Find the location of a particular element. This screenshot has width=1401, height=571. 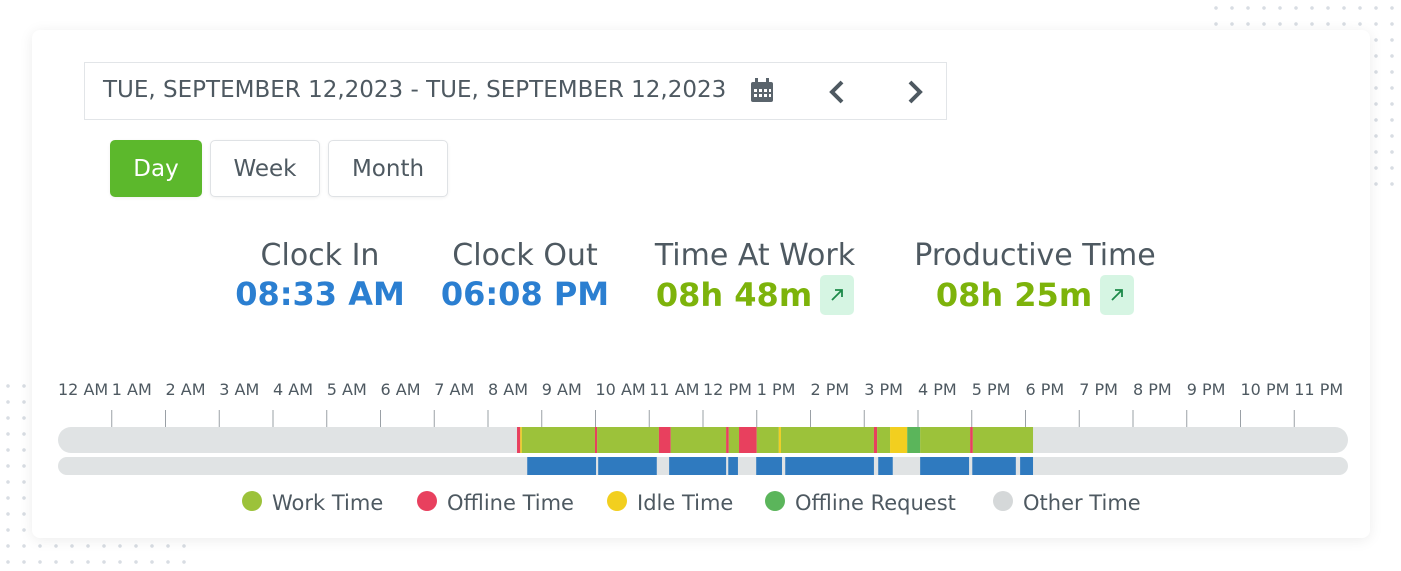

hour-label: 12 PM is located at coordinates (727, 389).